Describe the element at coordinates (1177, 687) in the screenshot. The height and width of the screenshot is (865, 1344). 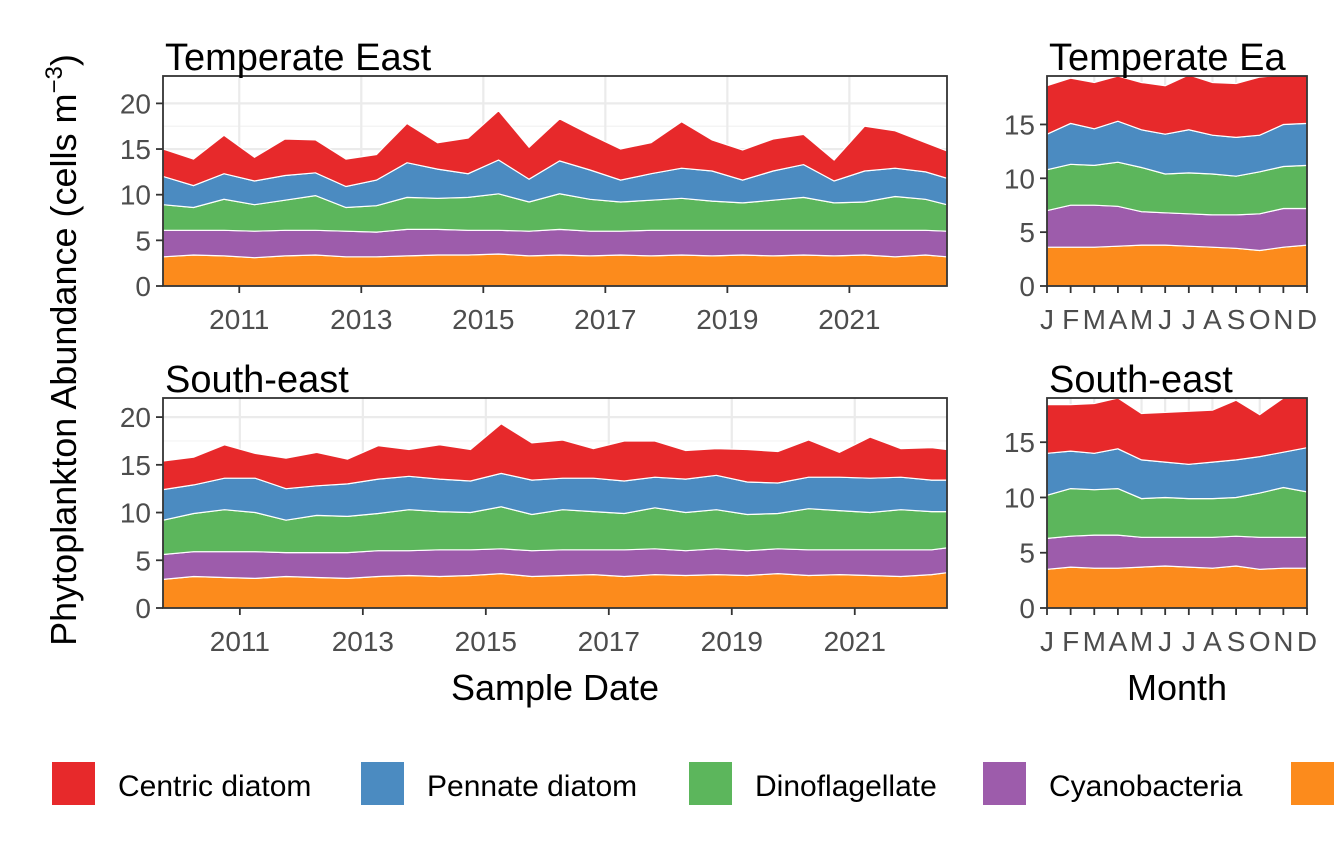
I see `x-axis-title-month: Month` at that location.